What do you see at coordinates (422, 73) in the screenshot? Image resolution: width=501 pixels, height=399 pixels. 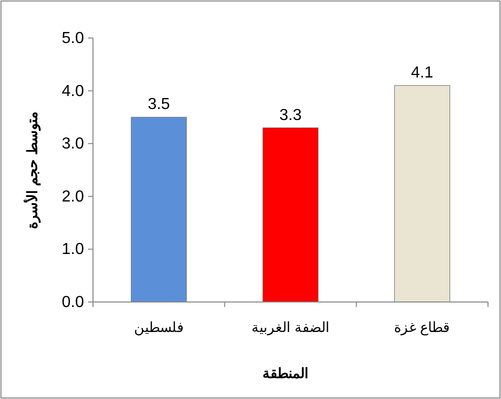 I see `data-label: 4.1` at bounding box center [422, 73].